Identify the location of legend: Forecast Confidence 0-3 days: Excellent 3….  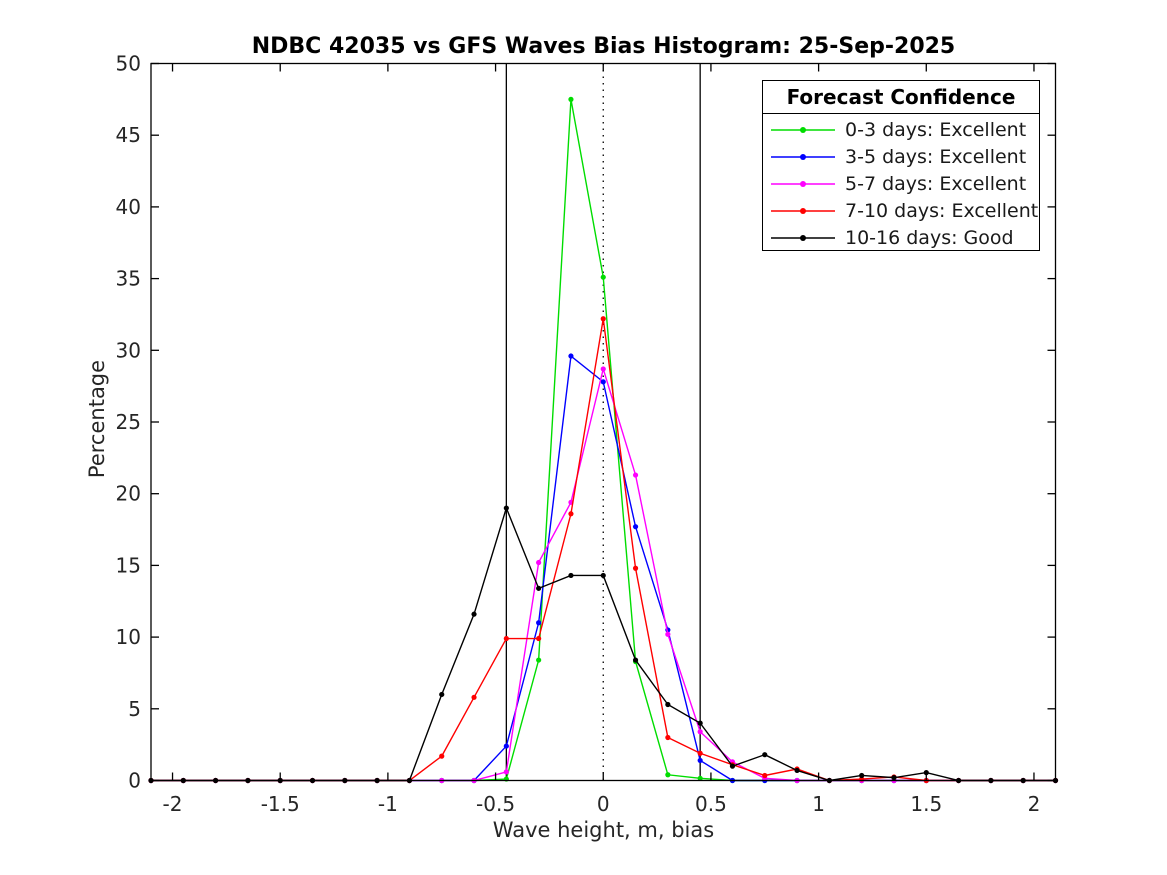
(901, 165).